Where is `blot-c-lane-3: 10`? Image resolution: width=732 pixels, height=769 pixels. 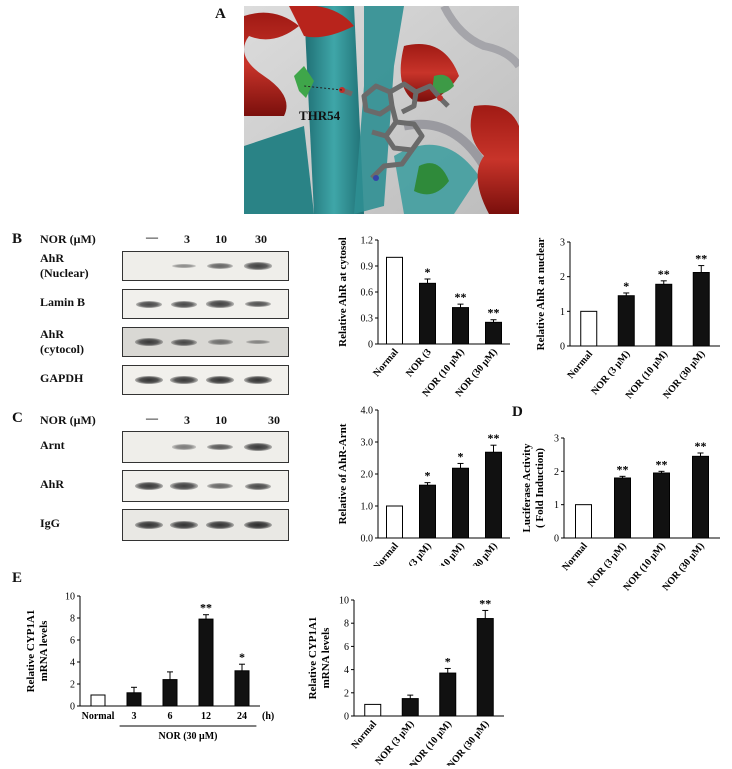
blot-c-lane-3: 10 is located at coordinates (221, 420).